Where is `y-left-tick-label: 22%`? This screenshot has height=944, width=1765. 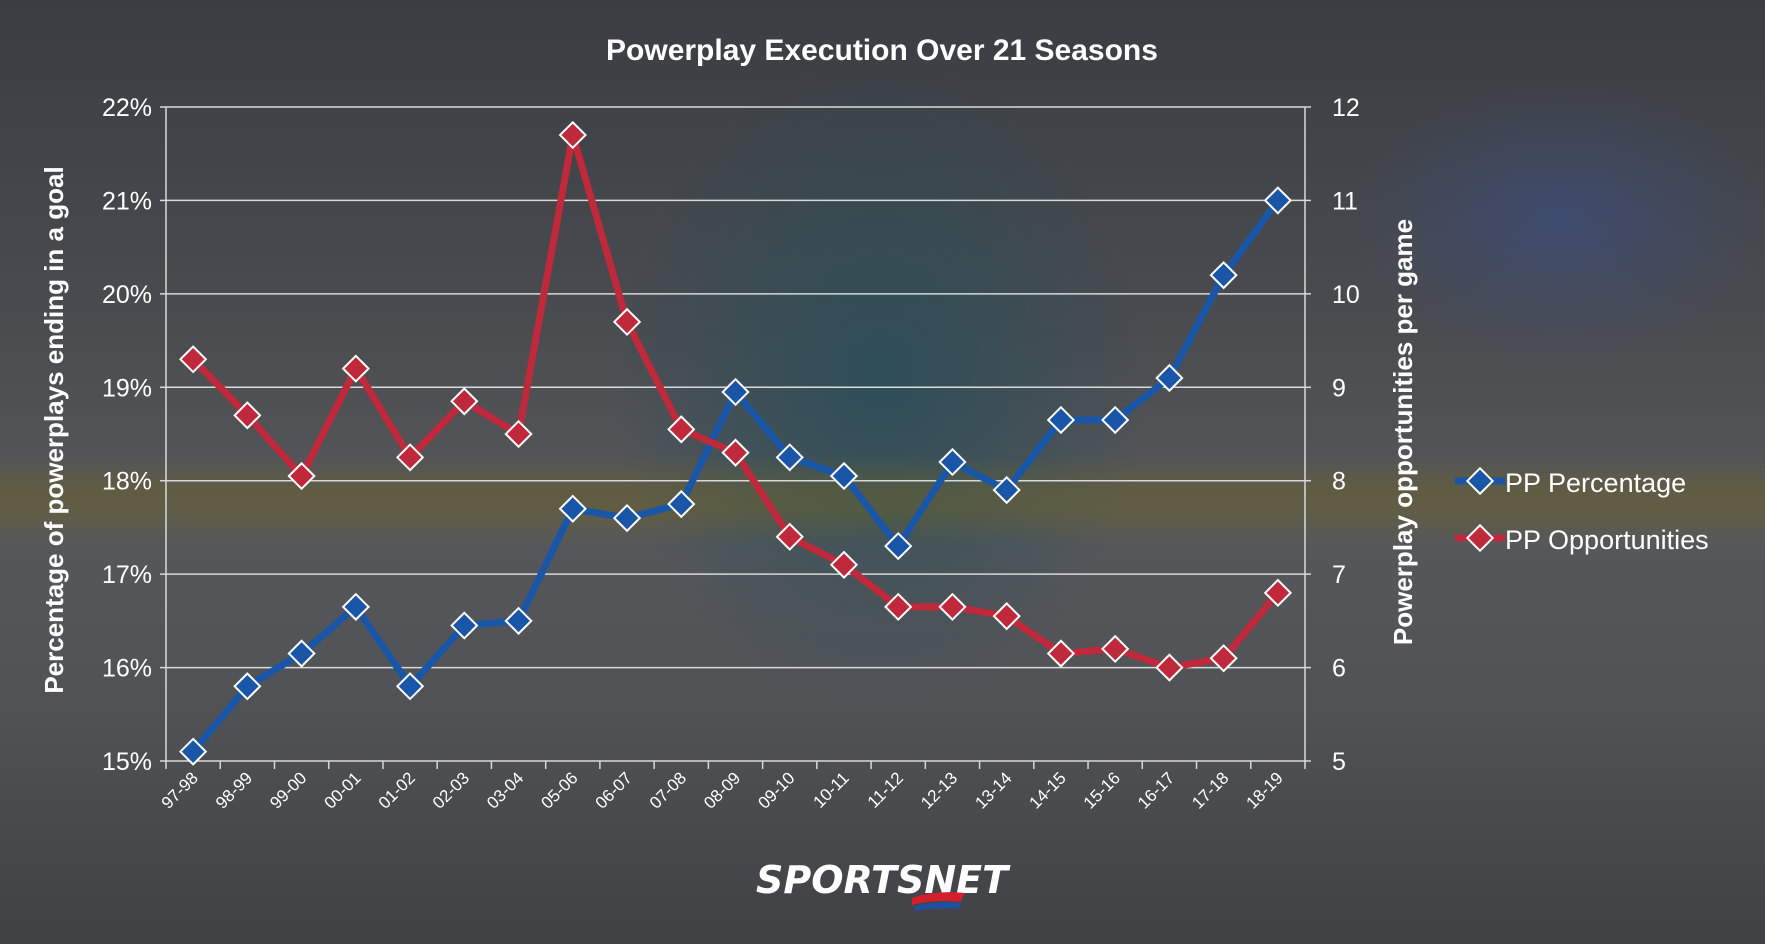
y-left-tick-label: 22% is located at coordinates (127, 108).